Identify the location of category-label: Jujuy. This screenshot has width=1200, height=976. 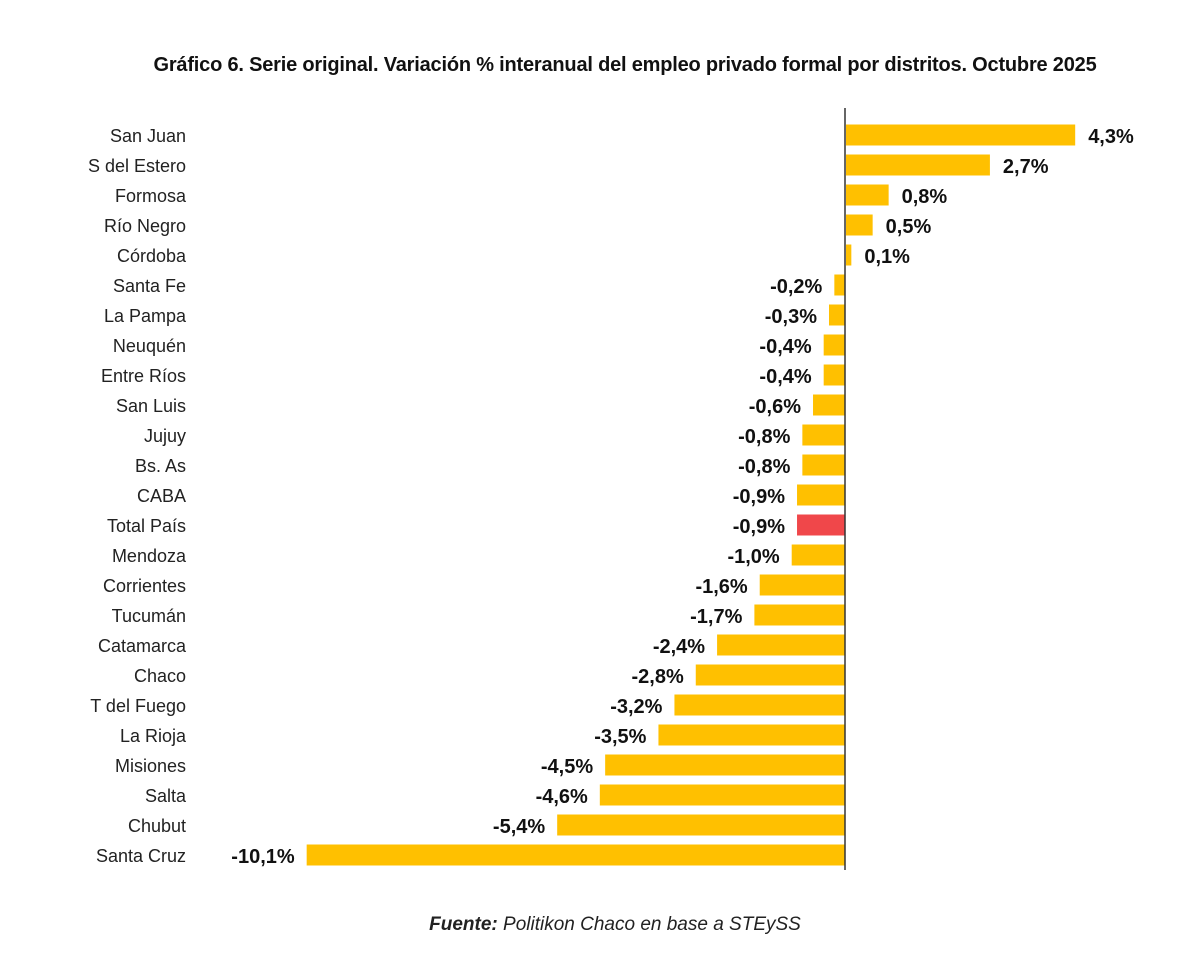
(165, 436).